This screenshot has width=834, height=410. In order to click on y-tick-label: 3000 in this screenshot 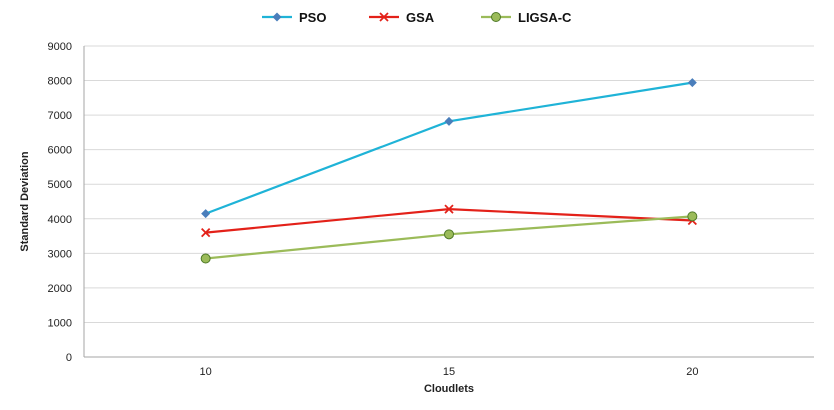, I will do `click(60, 254)`.